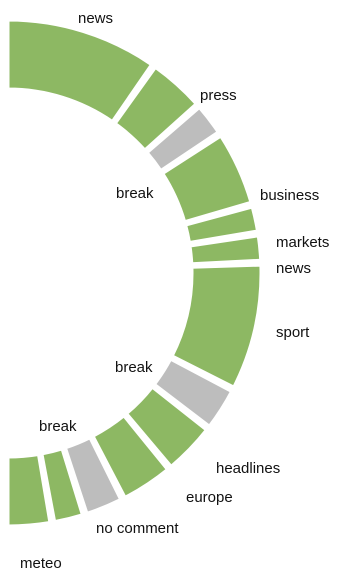  I want to click on slice-10-break, so click(93, 475).